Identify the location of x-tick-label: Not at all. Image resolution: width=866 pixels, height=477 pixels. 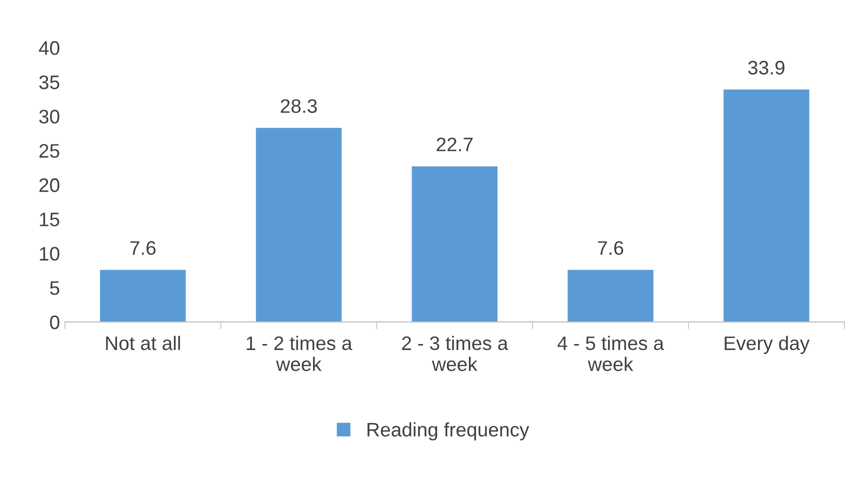
(143, 343).